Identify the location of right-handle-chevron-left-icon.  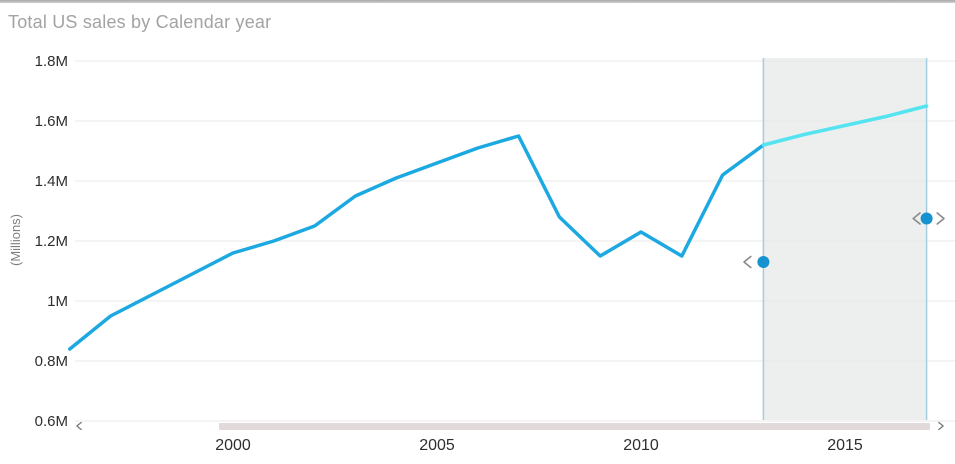
(916, 218).